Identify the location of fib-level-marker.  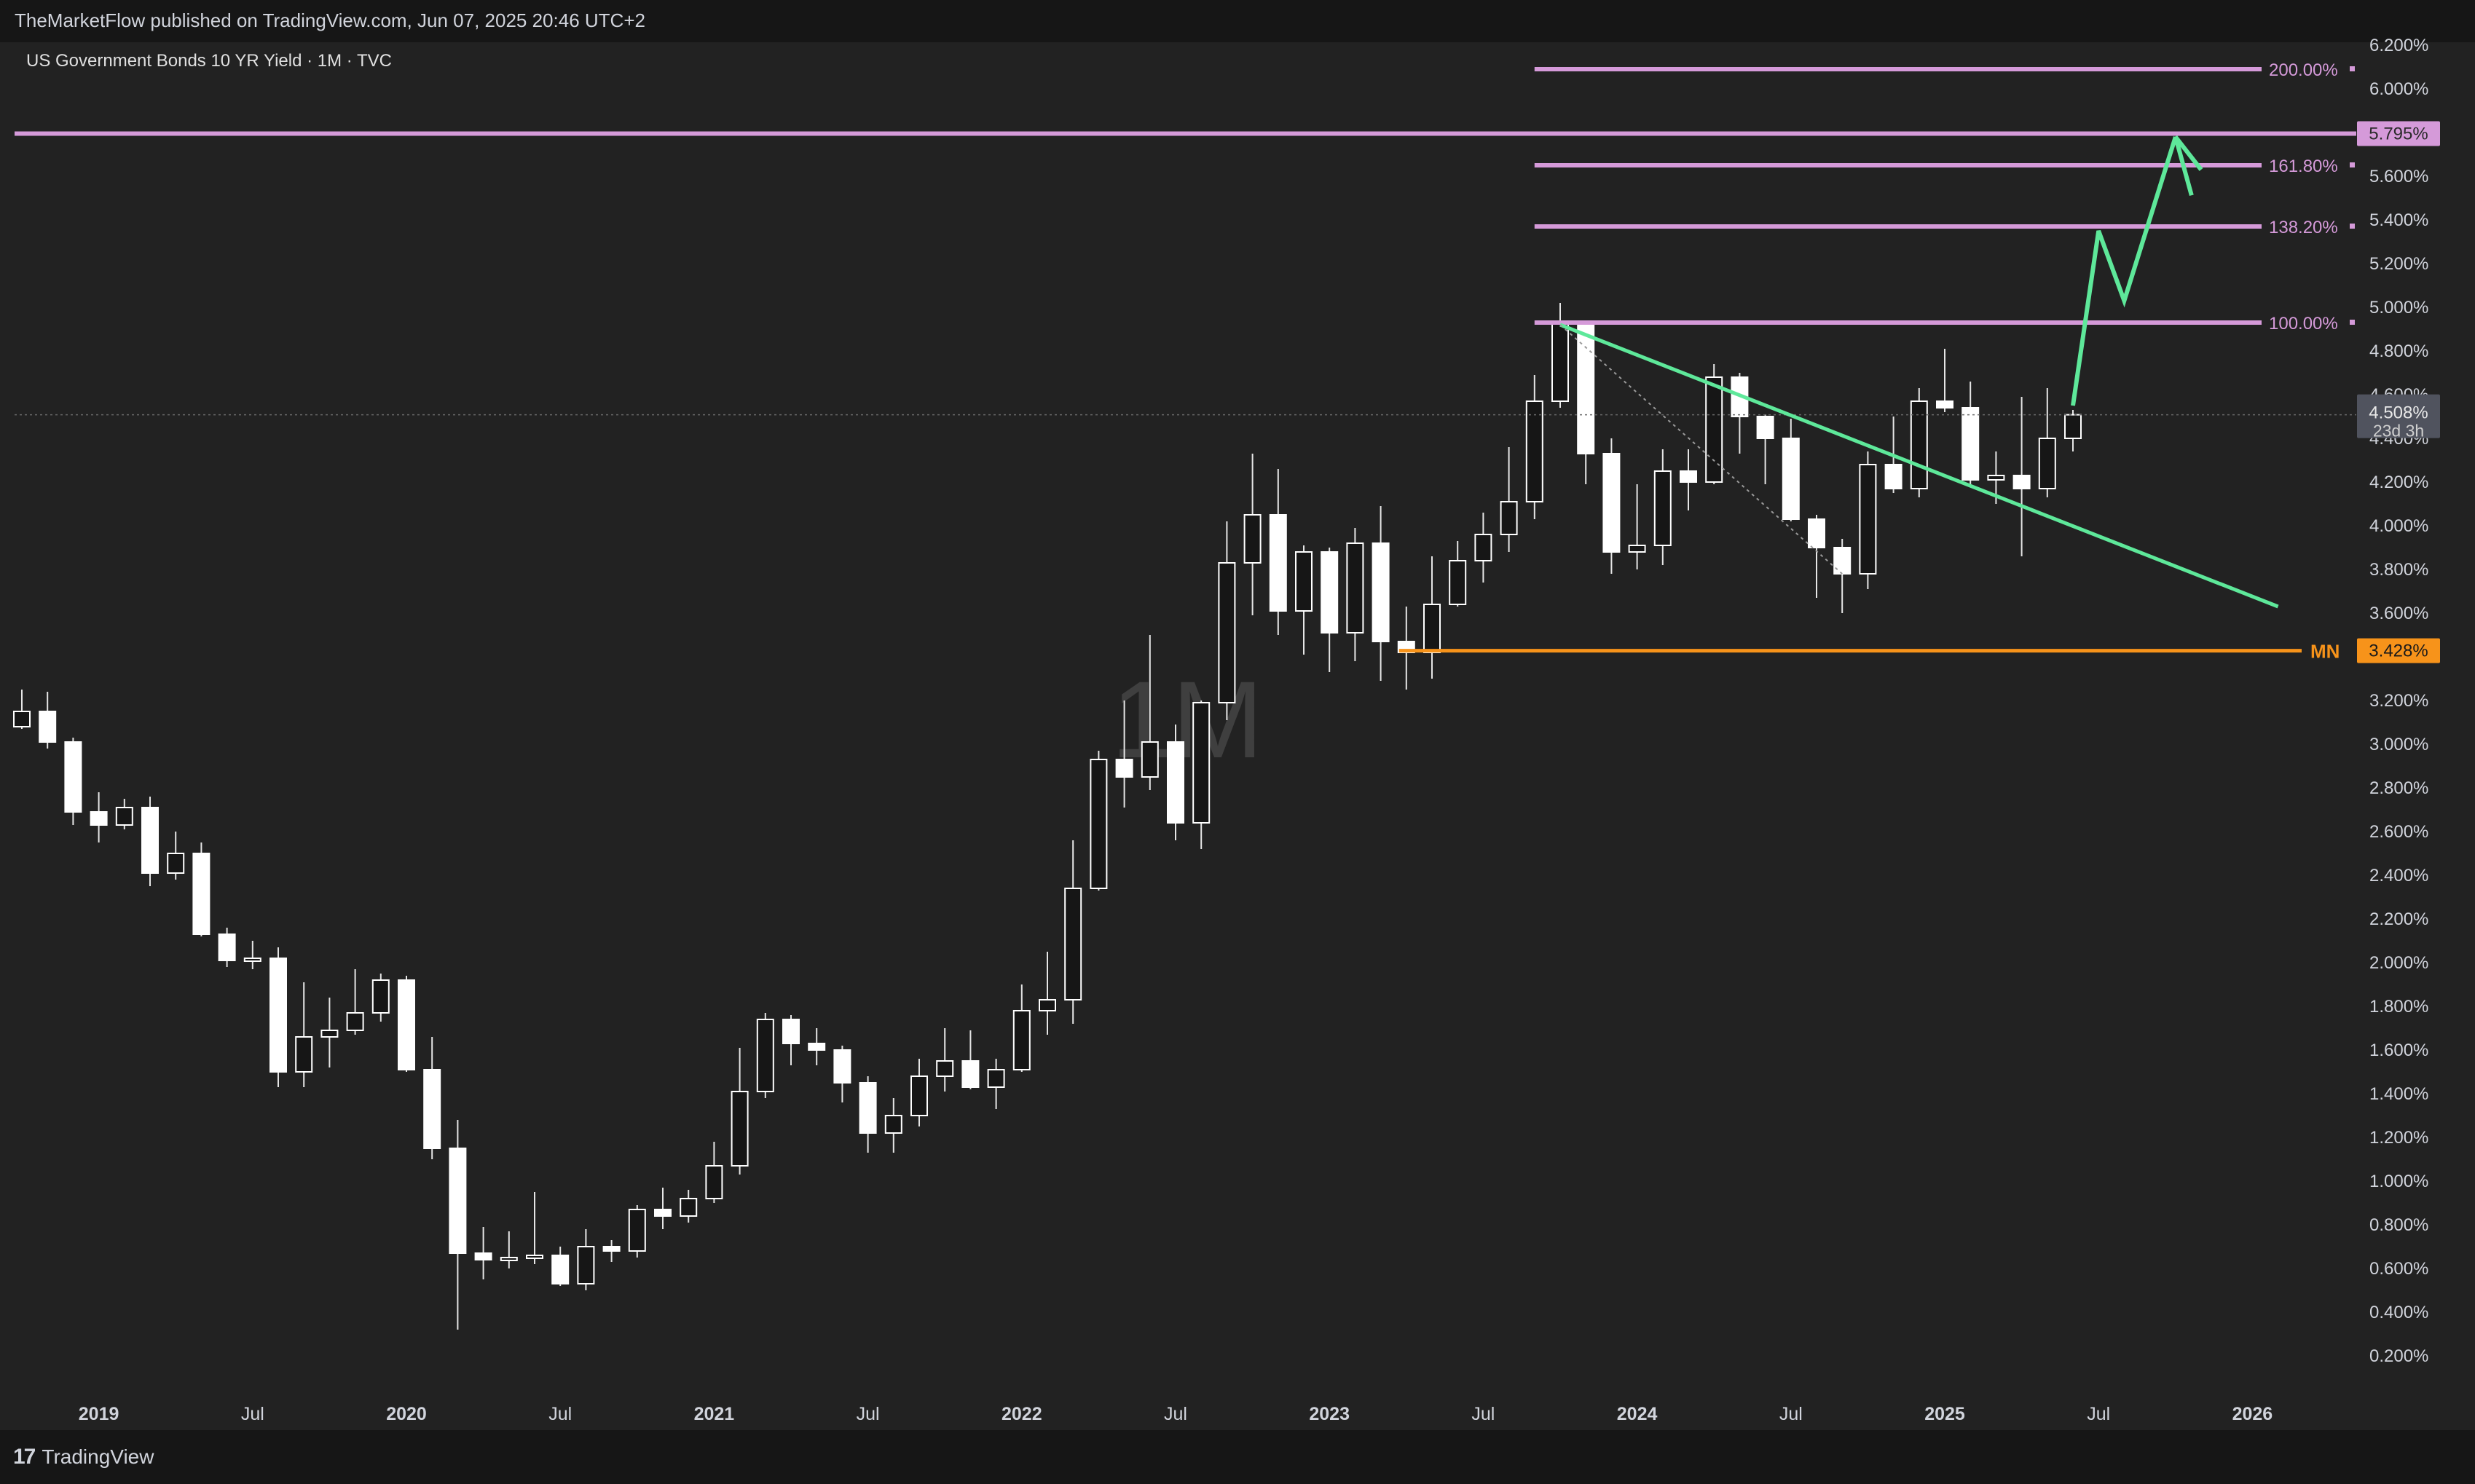
(2352, 68).